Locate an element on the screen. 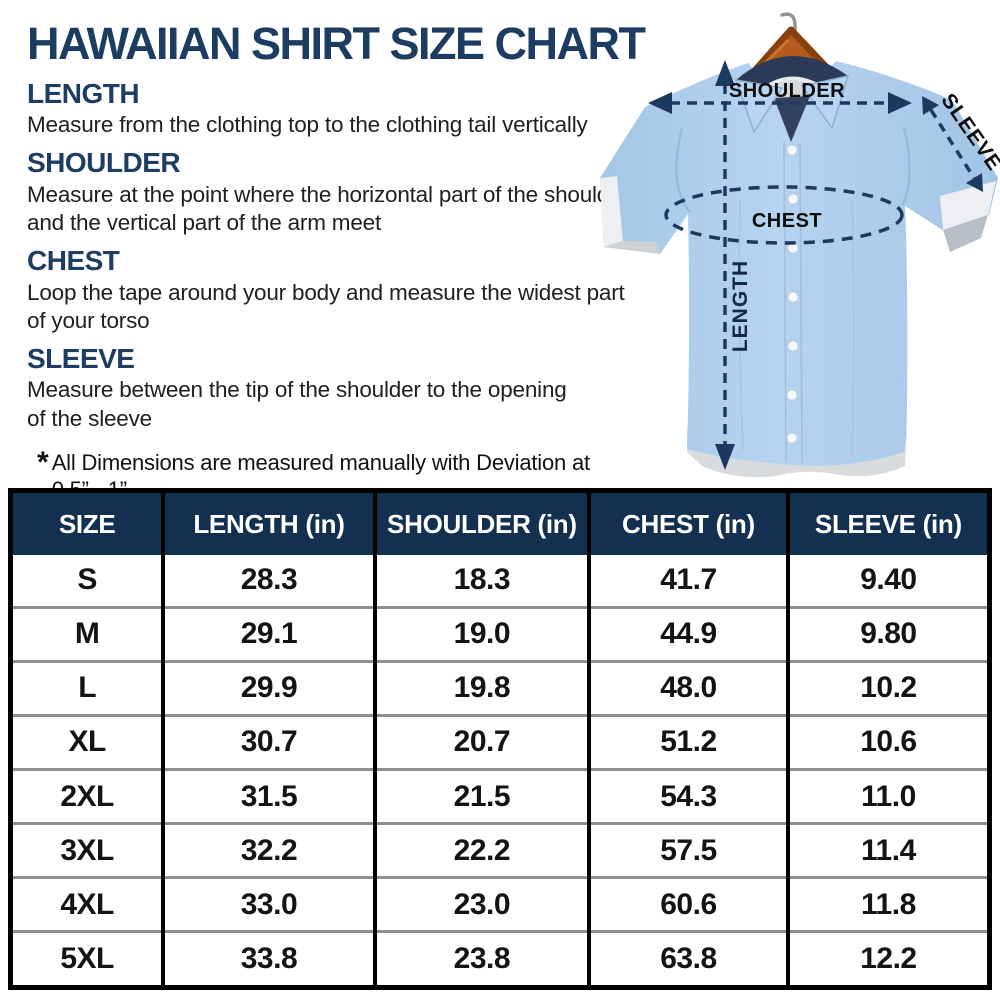  table-row: 3XL 32.2 22.2 57.5 11.4 is located at coordinates (500, 850).